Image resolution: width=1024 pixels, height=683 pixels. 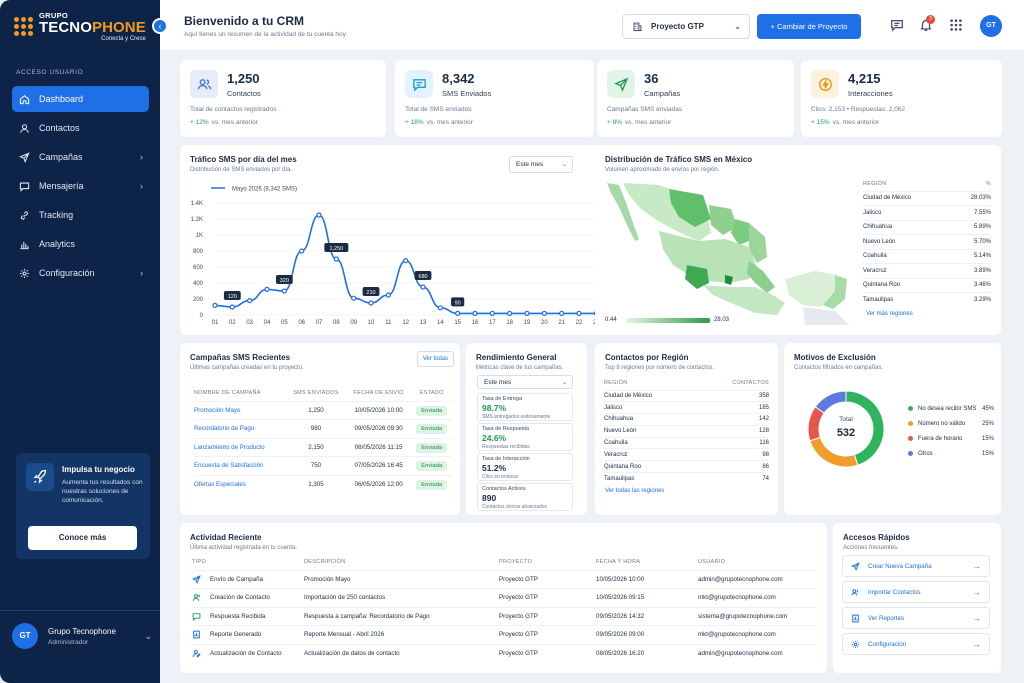 I want to click on sidebar-item-analytics: Analytics, so click(x=80, y=244).